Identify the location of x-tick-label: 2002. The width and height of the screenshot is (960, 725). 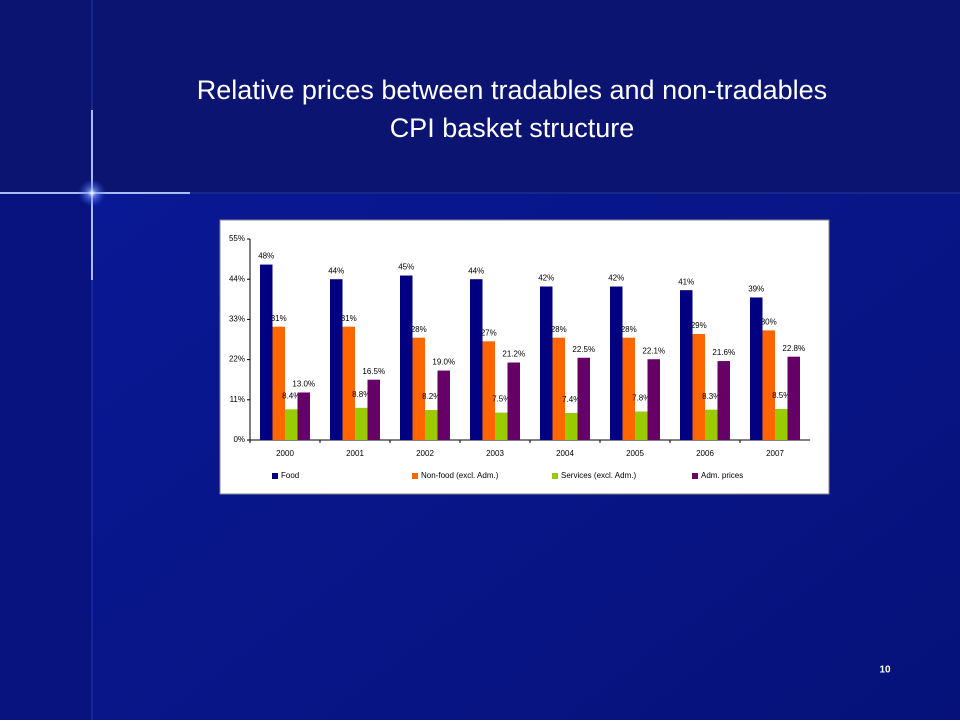
(425, 453).